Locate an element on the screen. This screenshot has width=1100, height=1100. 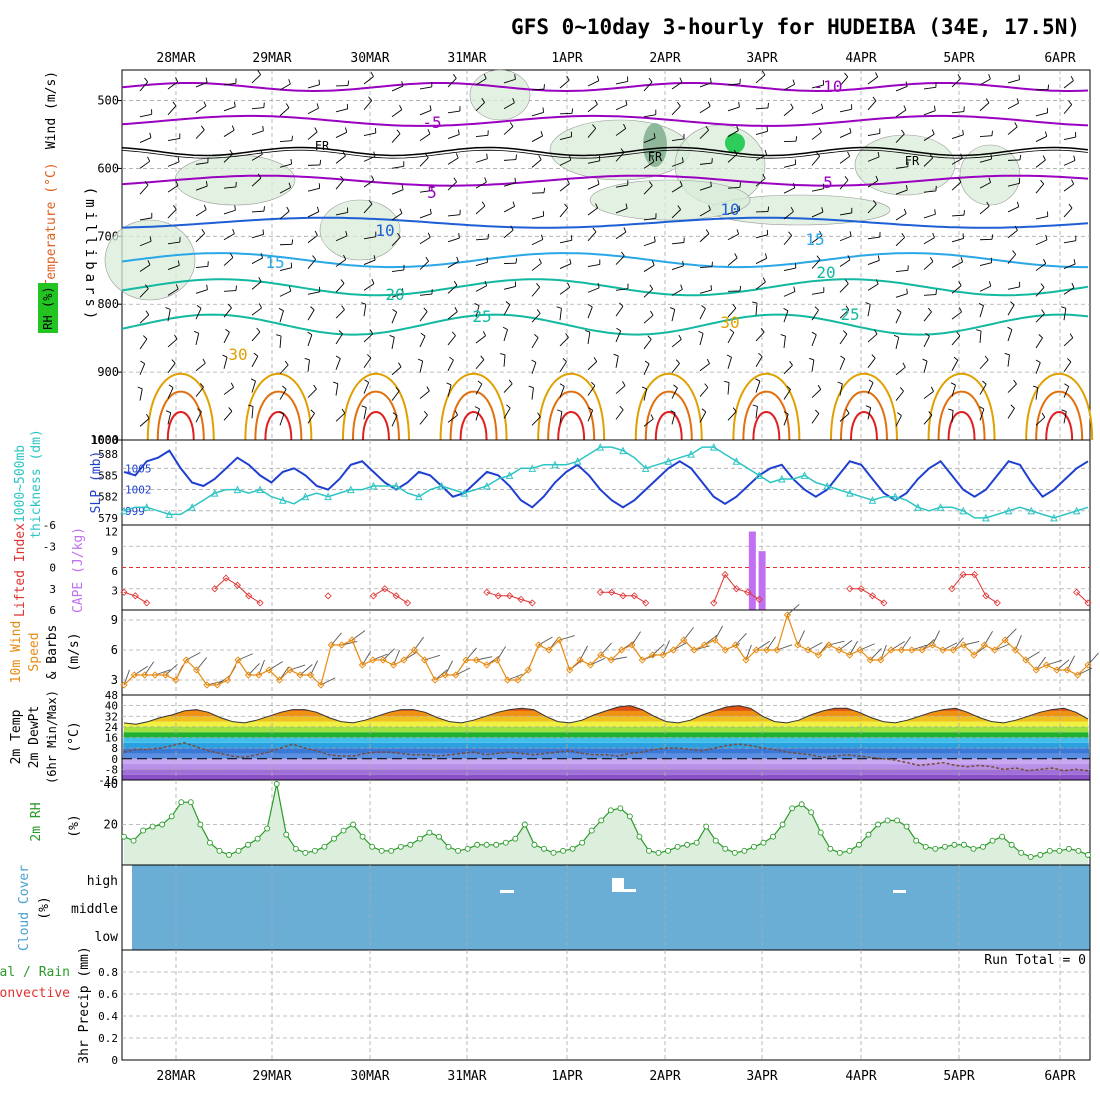
slp-top-tick: 1000 is located at coordinates (105, 440).